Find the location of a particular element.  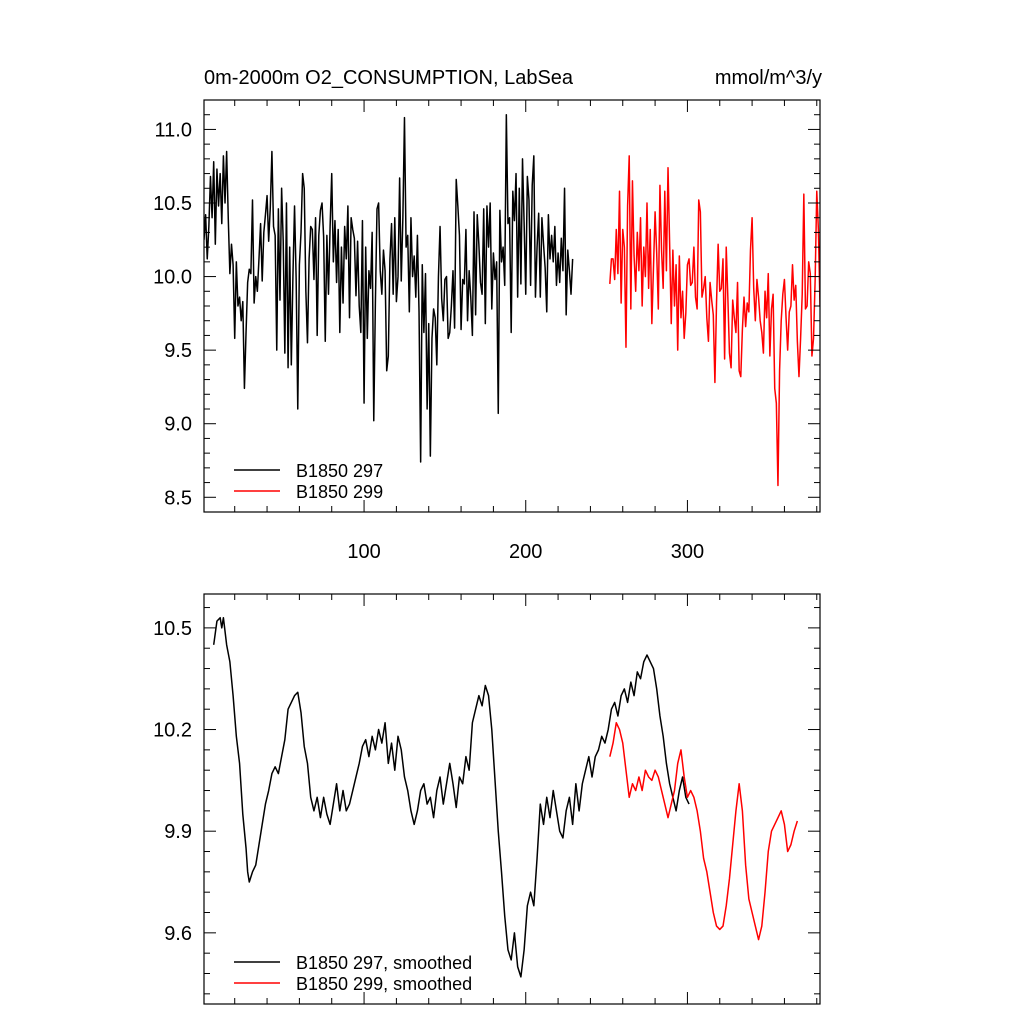

series-line-b1850-299-smoothed is located at coordinates (704, 831).